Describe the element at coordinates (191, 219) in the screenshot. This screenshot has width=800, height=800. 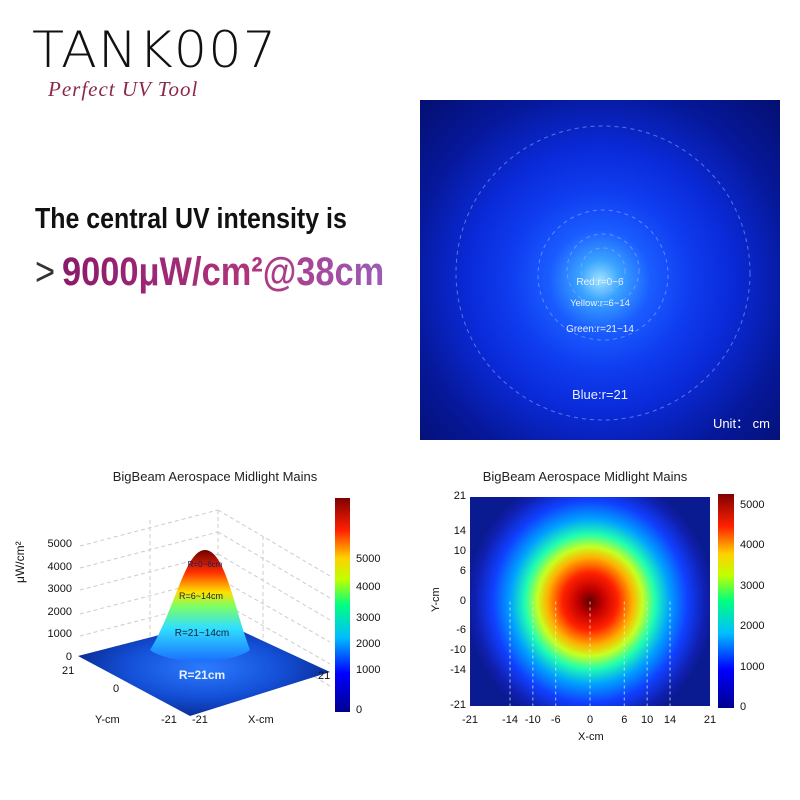
I see `headline-line1: The central UV intensity is` at that location.